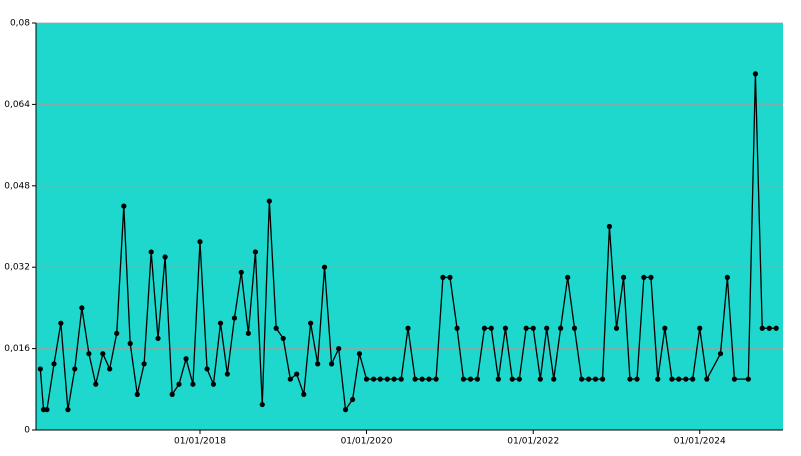  Describe the element at coordinates (17, 349) in the screenshot. I see `y-tick-label: 0,016` at that location.